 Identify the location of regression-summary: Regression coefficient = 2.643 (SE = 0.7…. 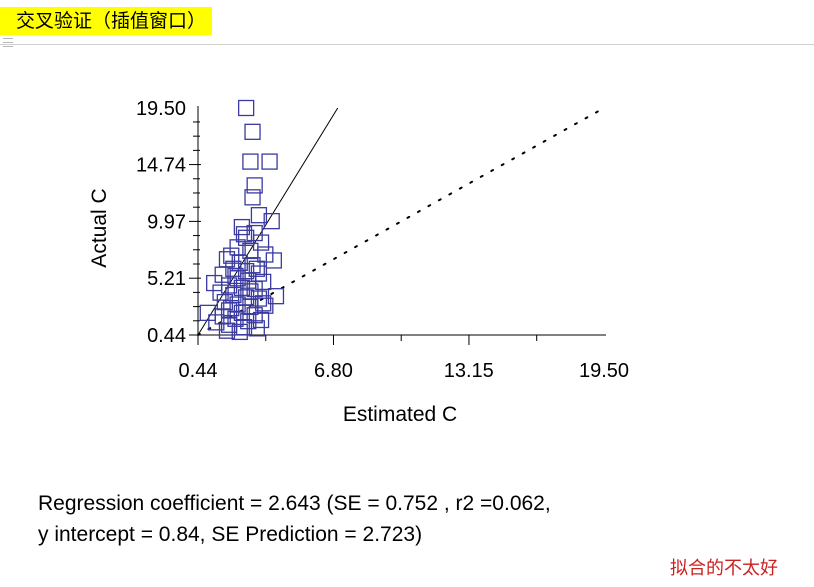
(294, 519).